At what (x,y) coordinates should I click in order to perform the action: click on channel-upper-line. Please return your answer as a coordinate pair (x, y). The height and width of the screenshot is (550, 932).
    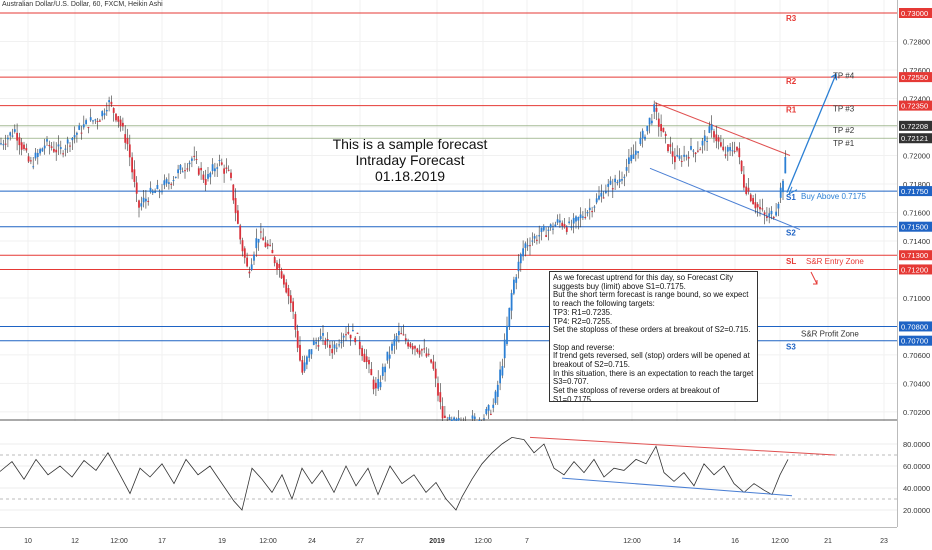
    Looking at the image, I should click on (722, 129).